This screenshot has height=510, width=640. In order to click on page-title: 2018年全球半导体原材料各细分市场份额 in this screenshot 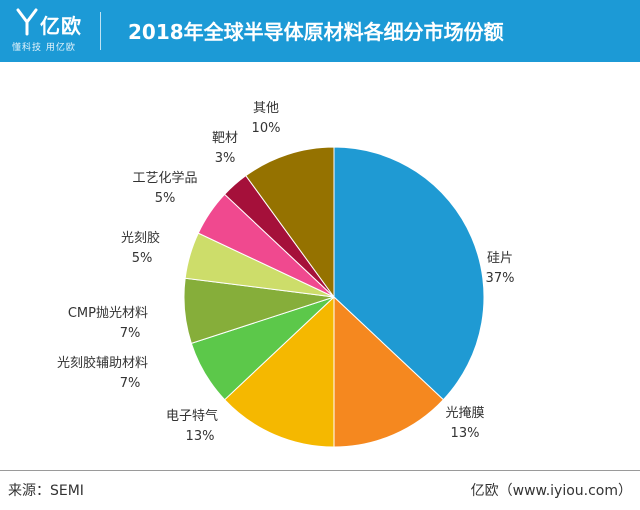, I will do `click(316, 32)`.